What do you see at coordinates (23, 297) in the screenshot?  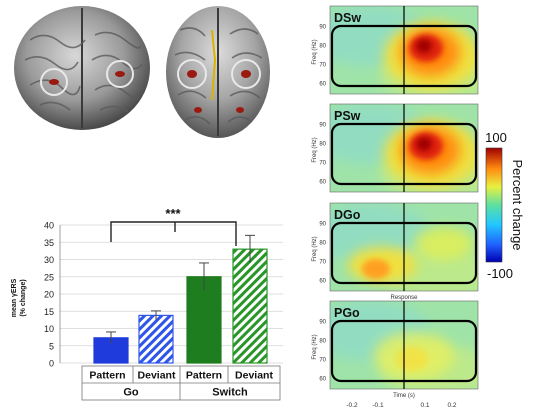 I see `y-axis-label-line2: (% change)` at bounding box center [23, 297].